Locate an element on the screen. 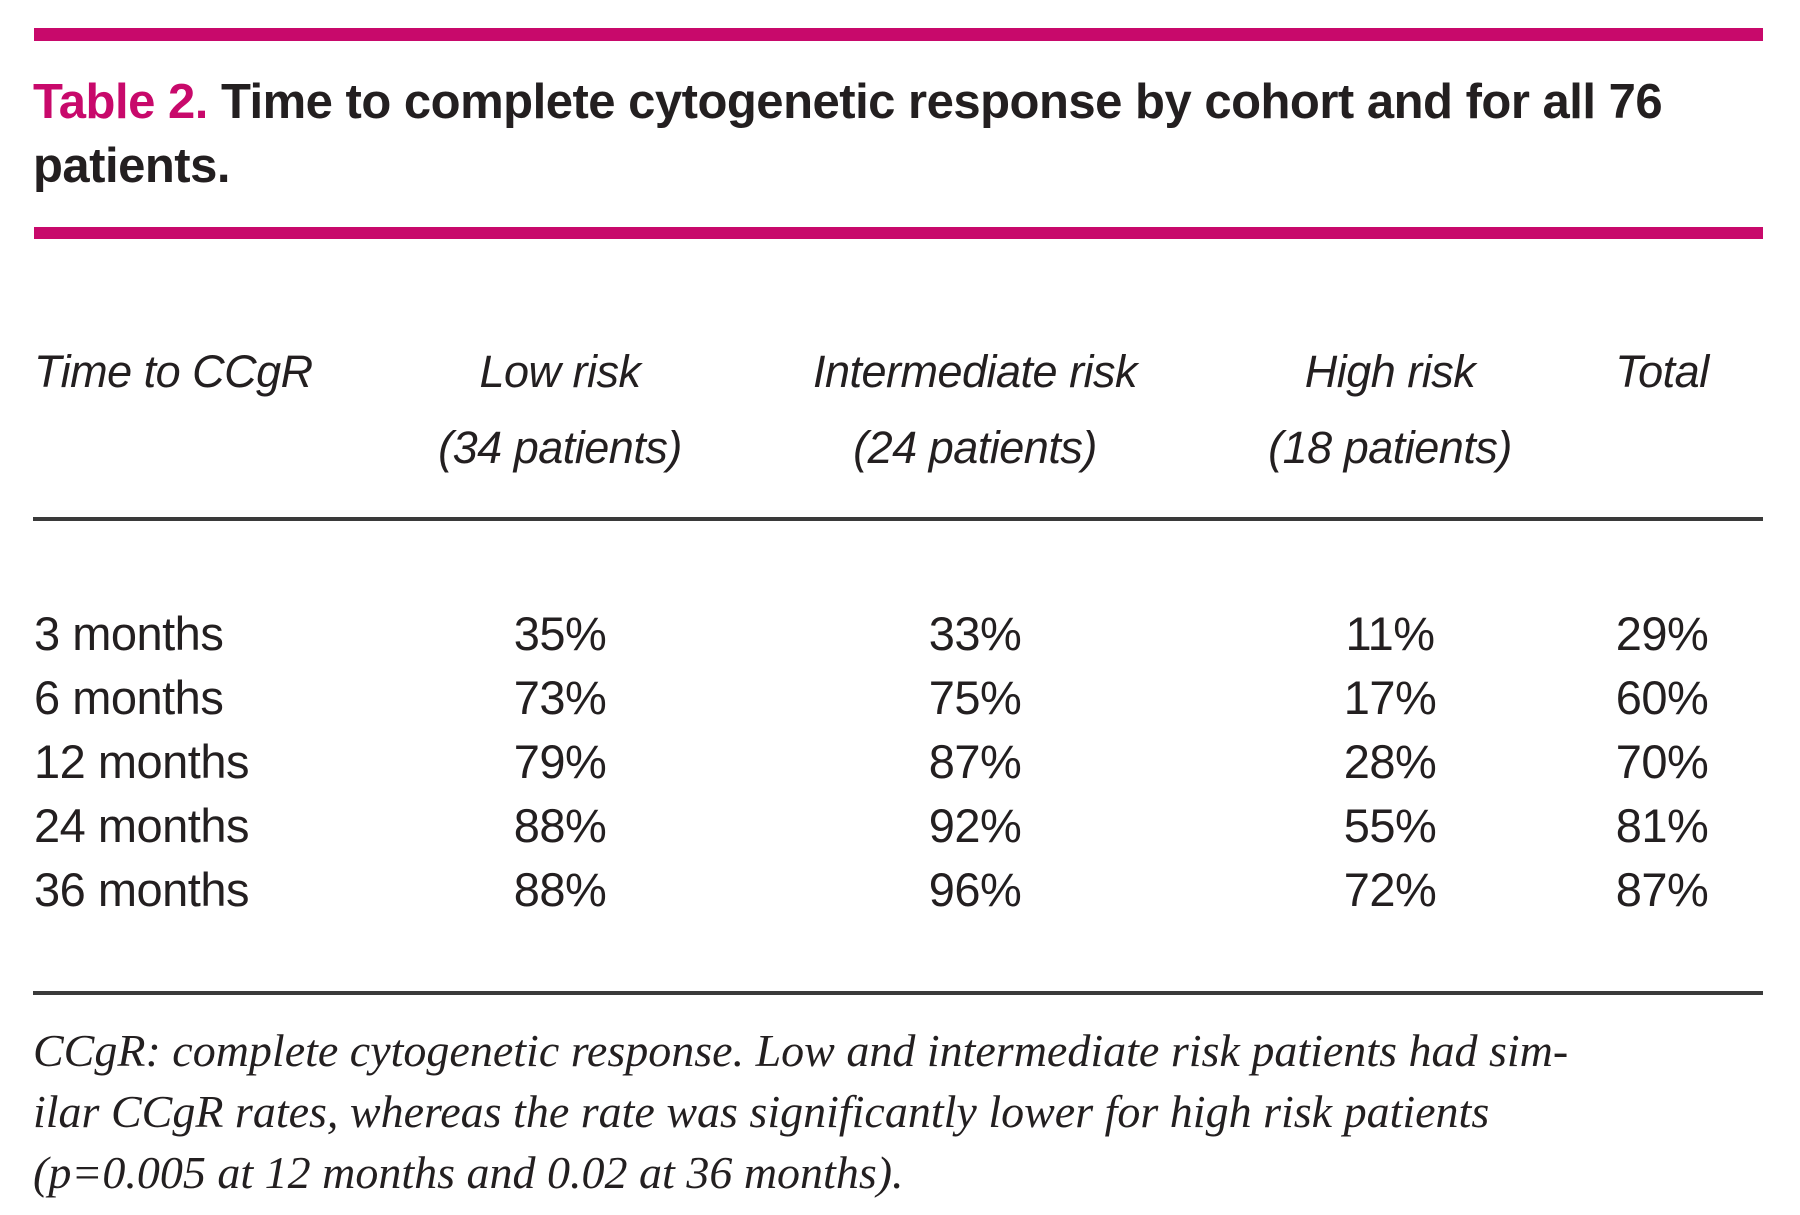  column-header-subline: (24 patients) is located at coordinates (975, 447).